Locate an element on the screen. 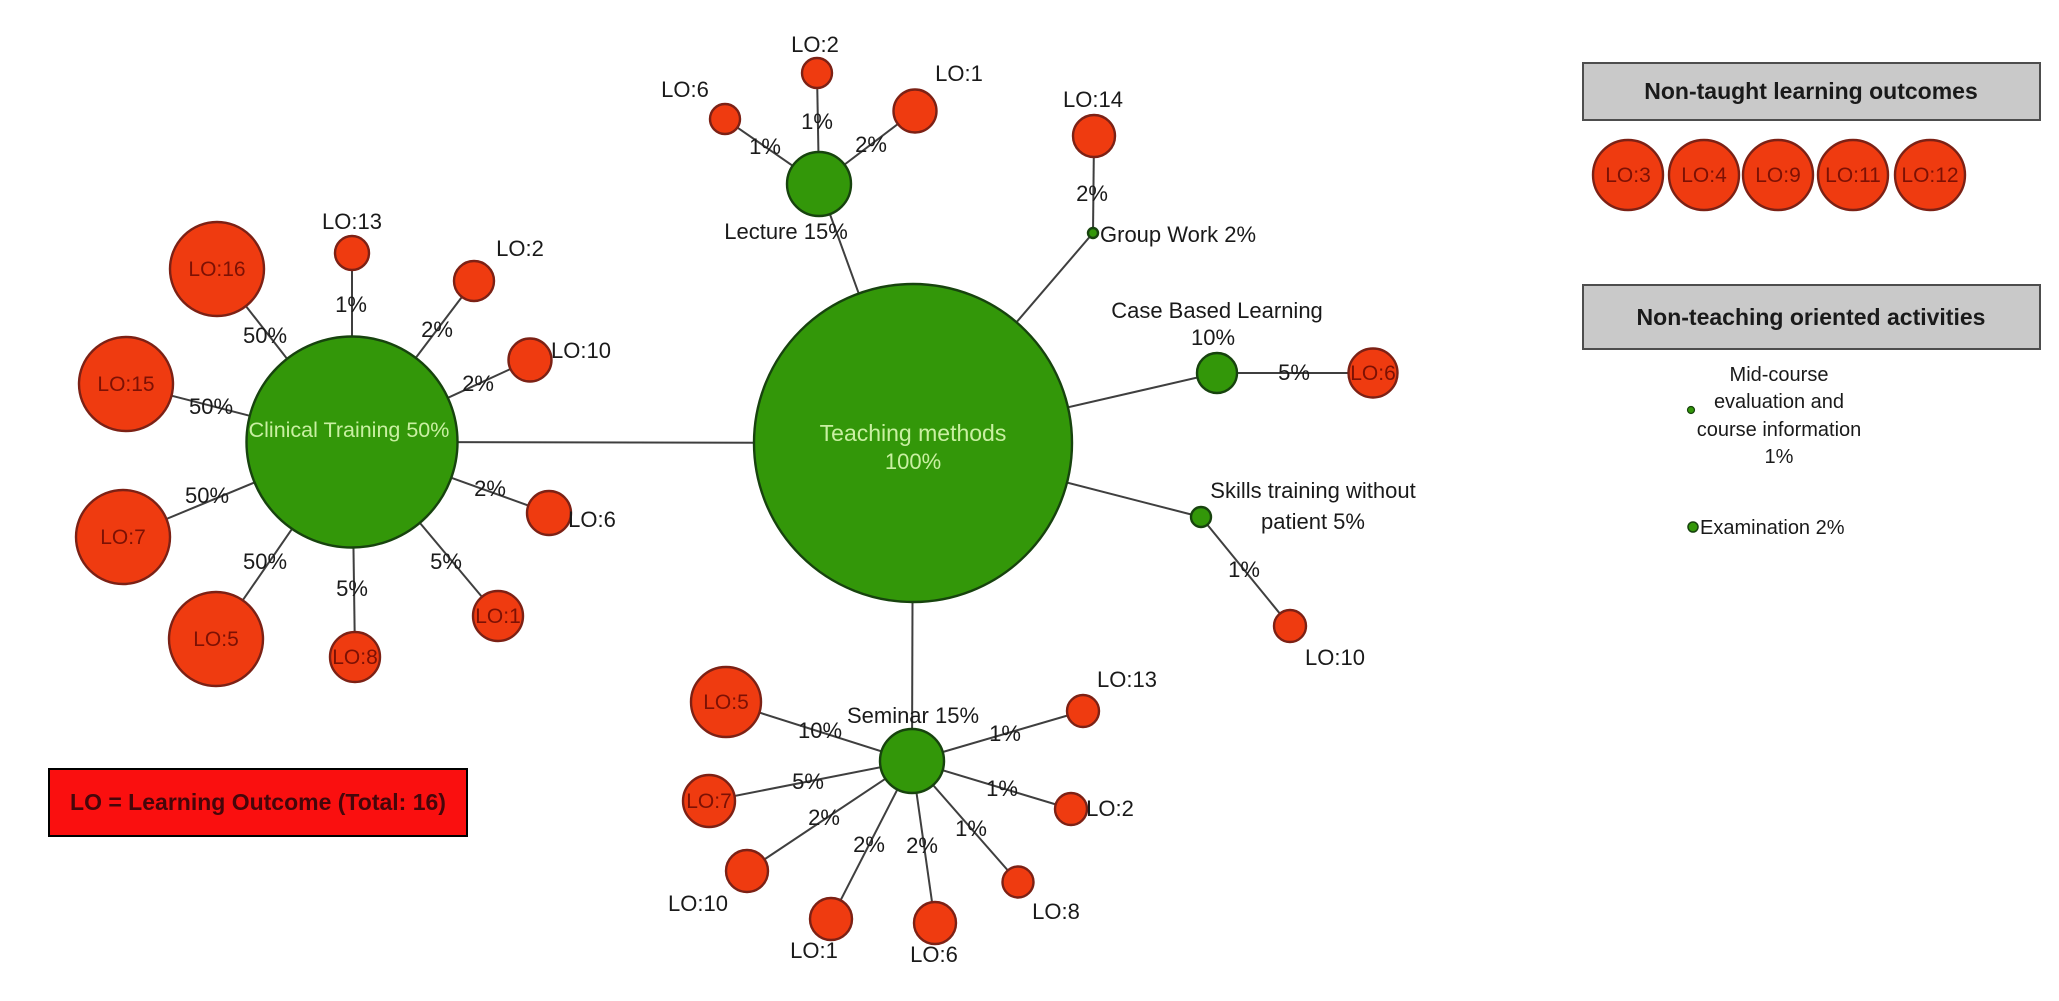 This screenshot has width=2059, height=1001. svg-text: LO:15 is located at coordinates (125, 384).